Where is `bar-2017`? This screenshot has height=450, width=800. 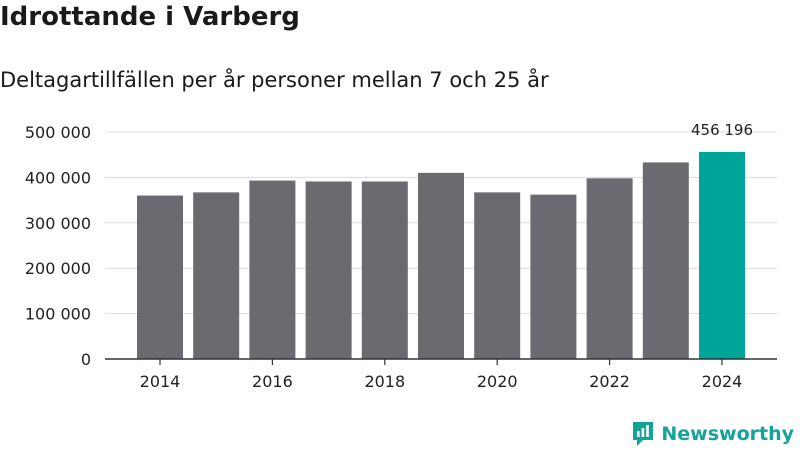 bar-2017 is located at coordinates (328, 270).